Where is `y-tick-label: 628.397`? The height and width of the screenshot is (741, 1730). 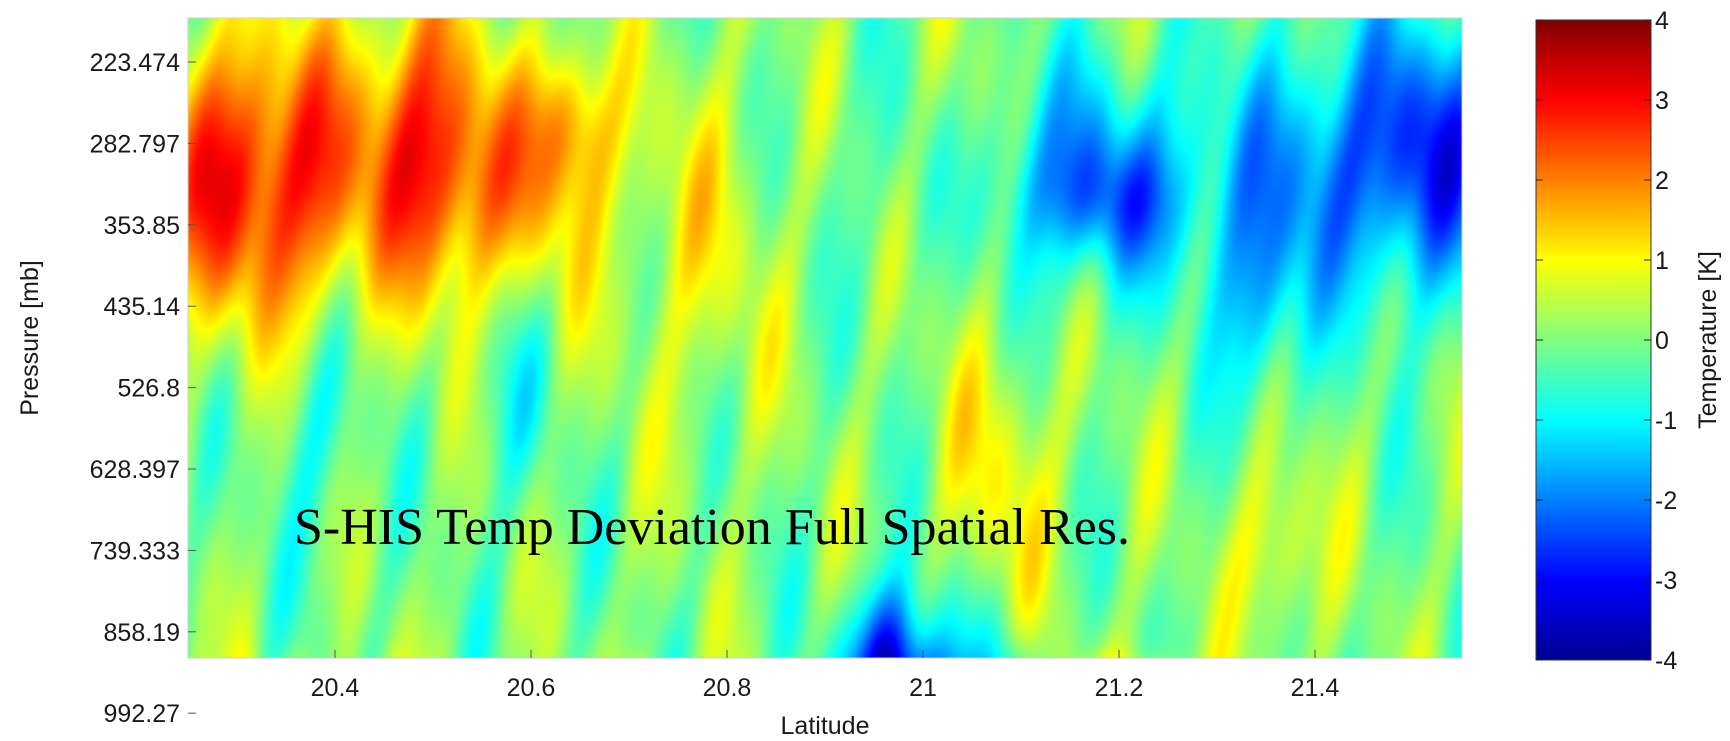 y-tick-label: 628.397 is located at coordinates (135, 470).